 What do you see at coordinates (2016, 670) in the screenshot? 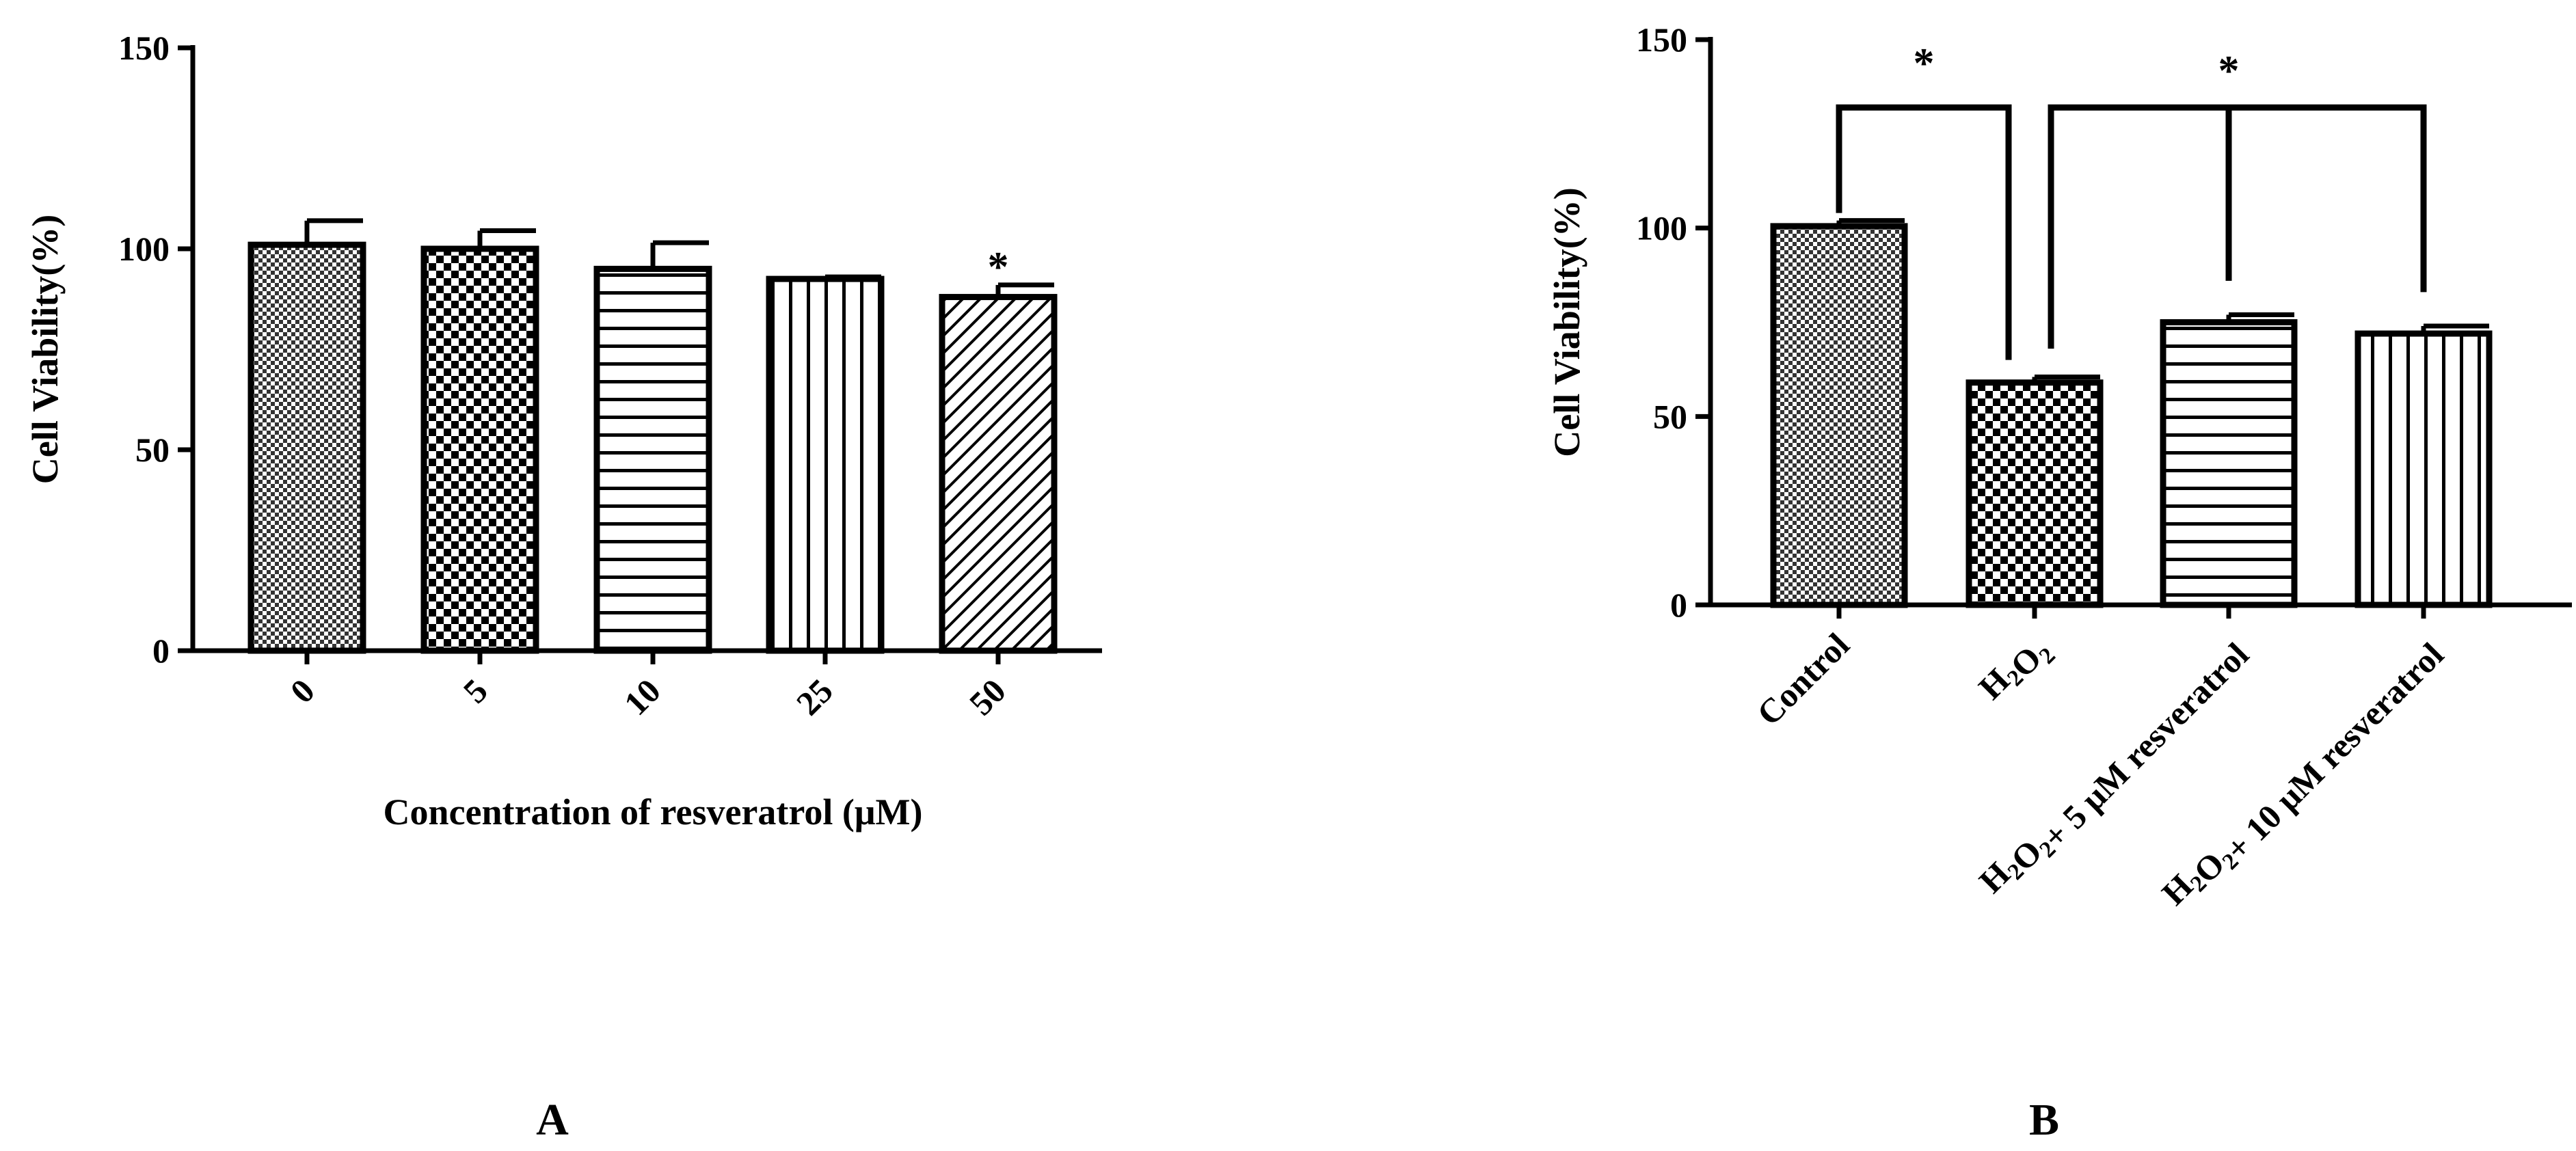
I see `x-tick-label: H2O2` at bounding box center [2016, 670].